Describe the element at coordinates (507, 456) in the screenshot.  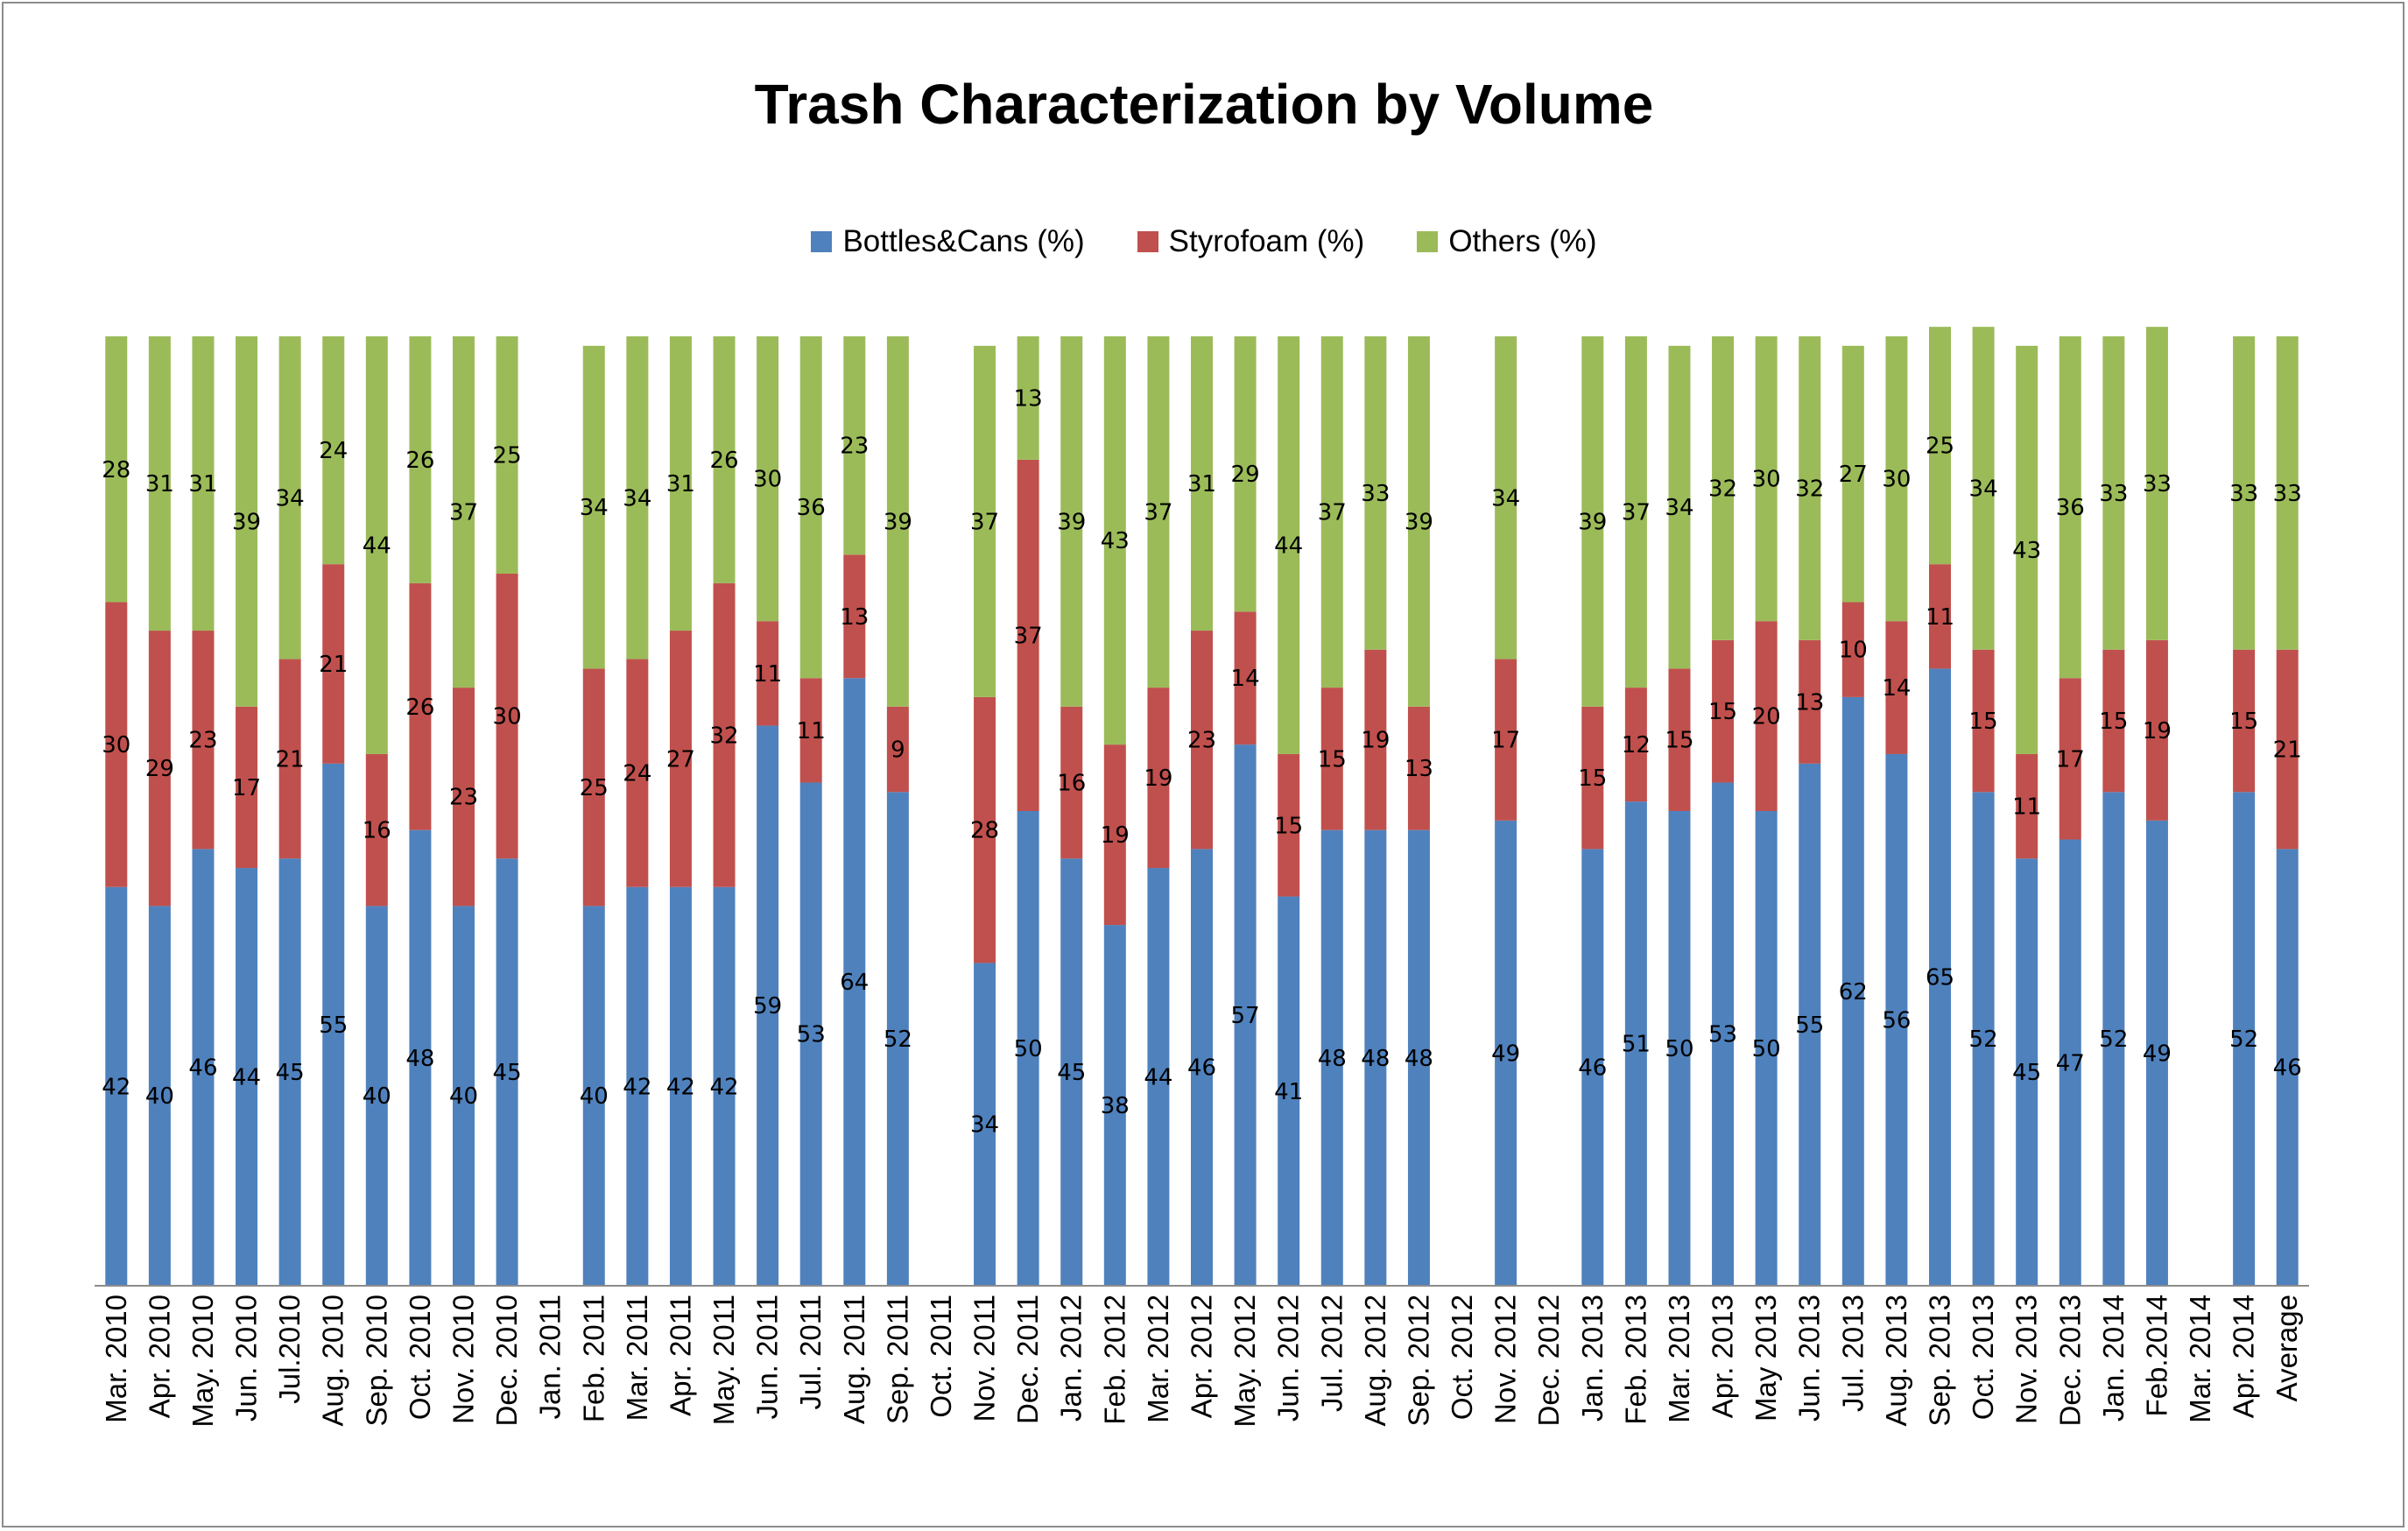
I see `data-label-others: 25` at that location.